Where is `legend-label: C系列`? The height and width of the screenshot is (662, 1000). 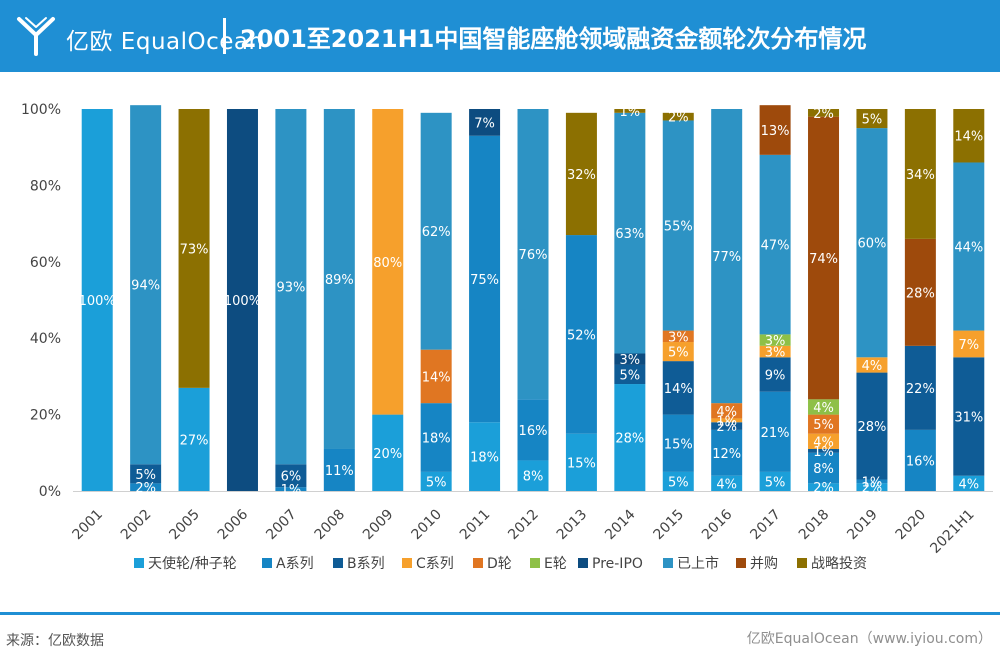 legend-label: C系列 is located at coordinates (435, 564).